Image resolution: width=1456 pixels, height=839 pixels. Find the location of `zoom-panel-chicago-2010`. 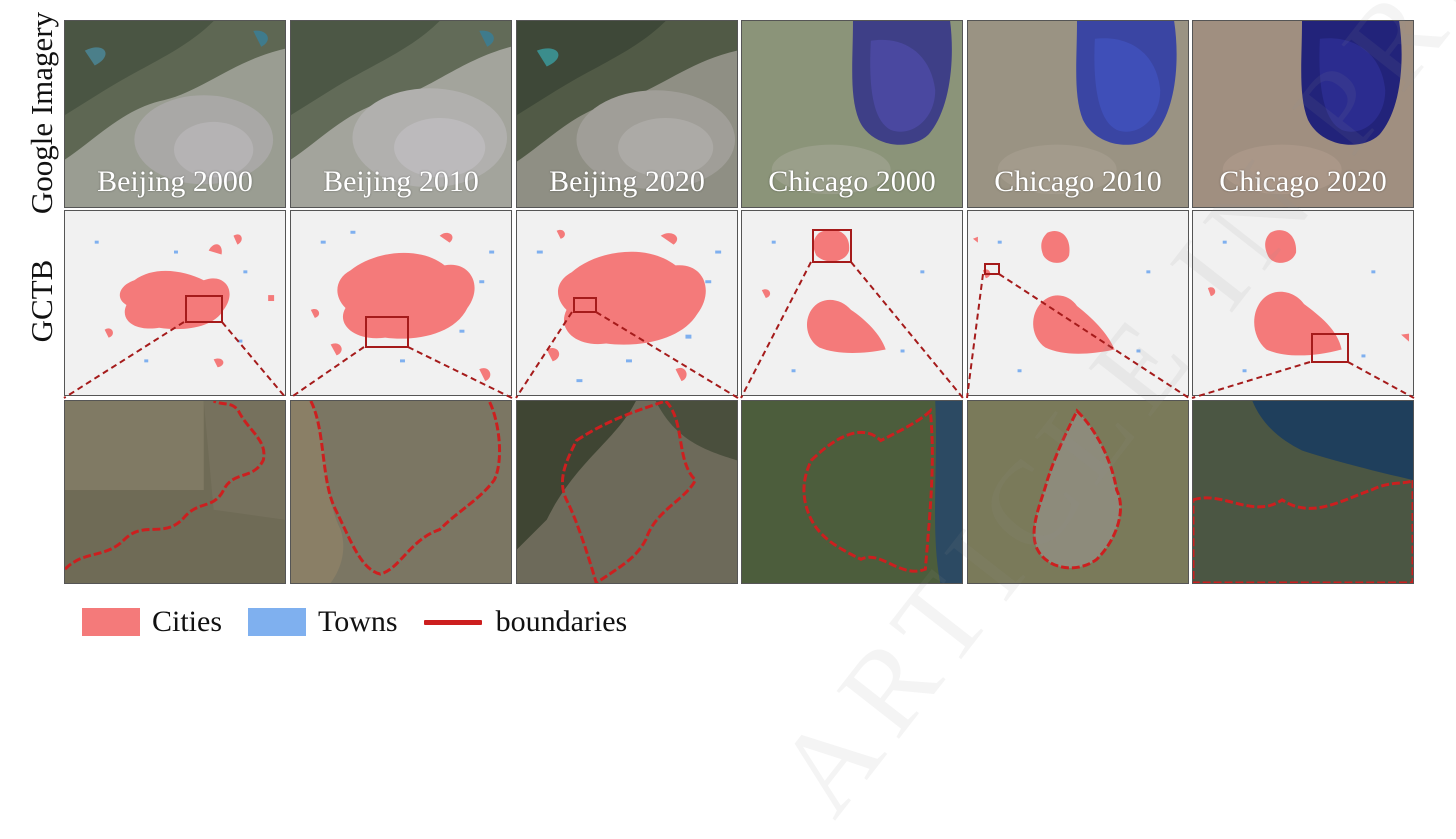

zoom-panel-chicago-2010 is located at coordinates (1078, 492).